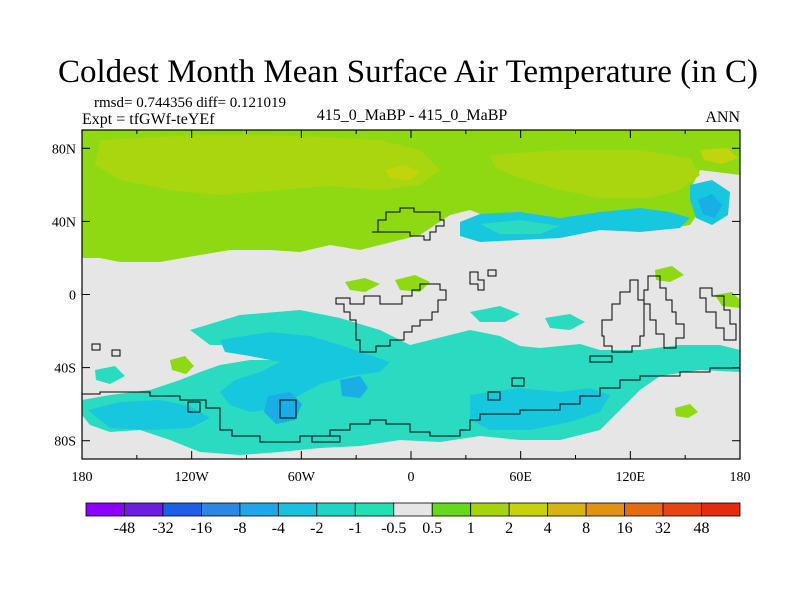 This screenshot has height=600, width=800. I want to click on coast-south-america, so click(391, 318).